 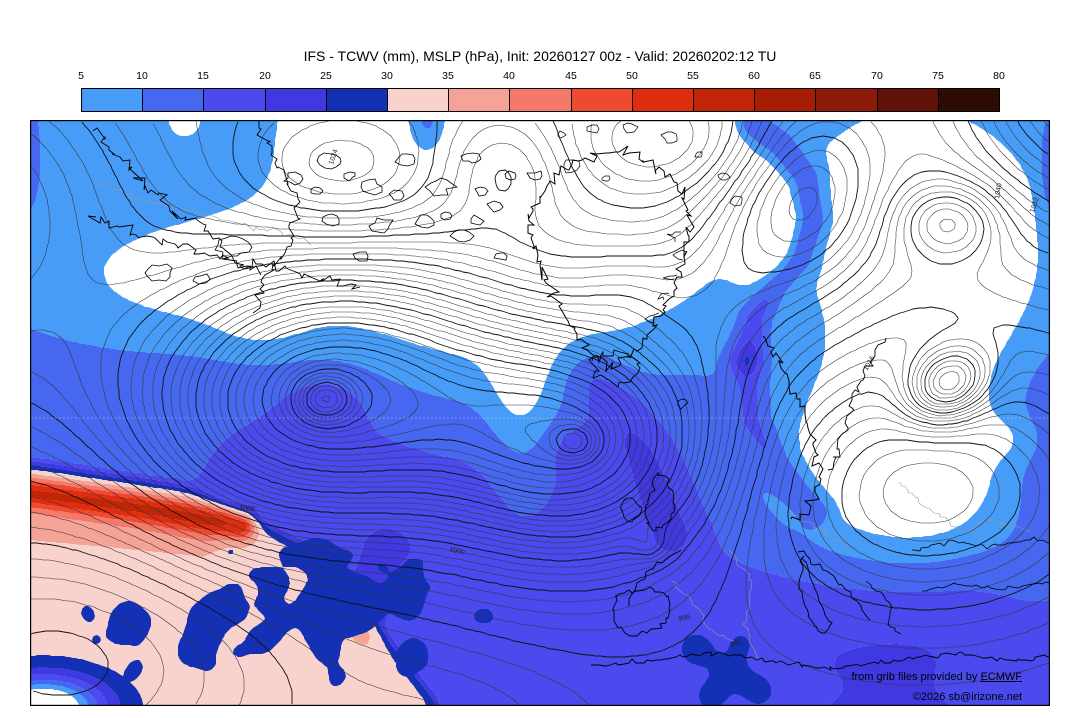 What do you see at coordinates (1035, 205) in the screenshot?
I see `svg-text: 1032` at bounding box center [1035, 205].